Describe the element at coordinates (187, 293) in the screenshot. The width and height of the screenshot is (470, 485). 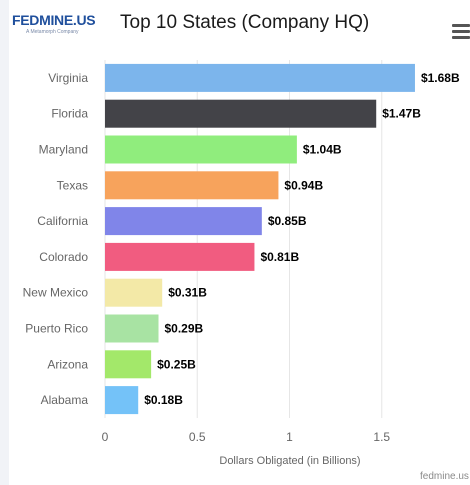
I see `value-label: $0.31B` at that location.